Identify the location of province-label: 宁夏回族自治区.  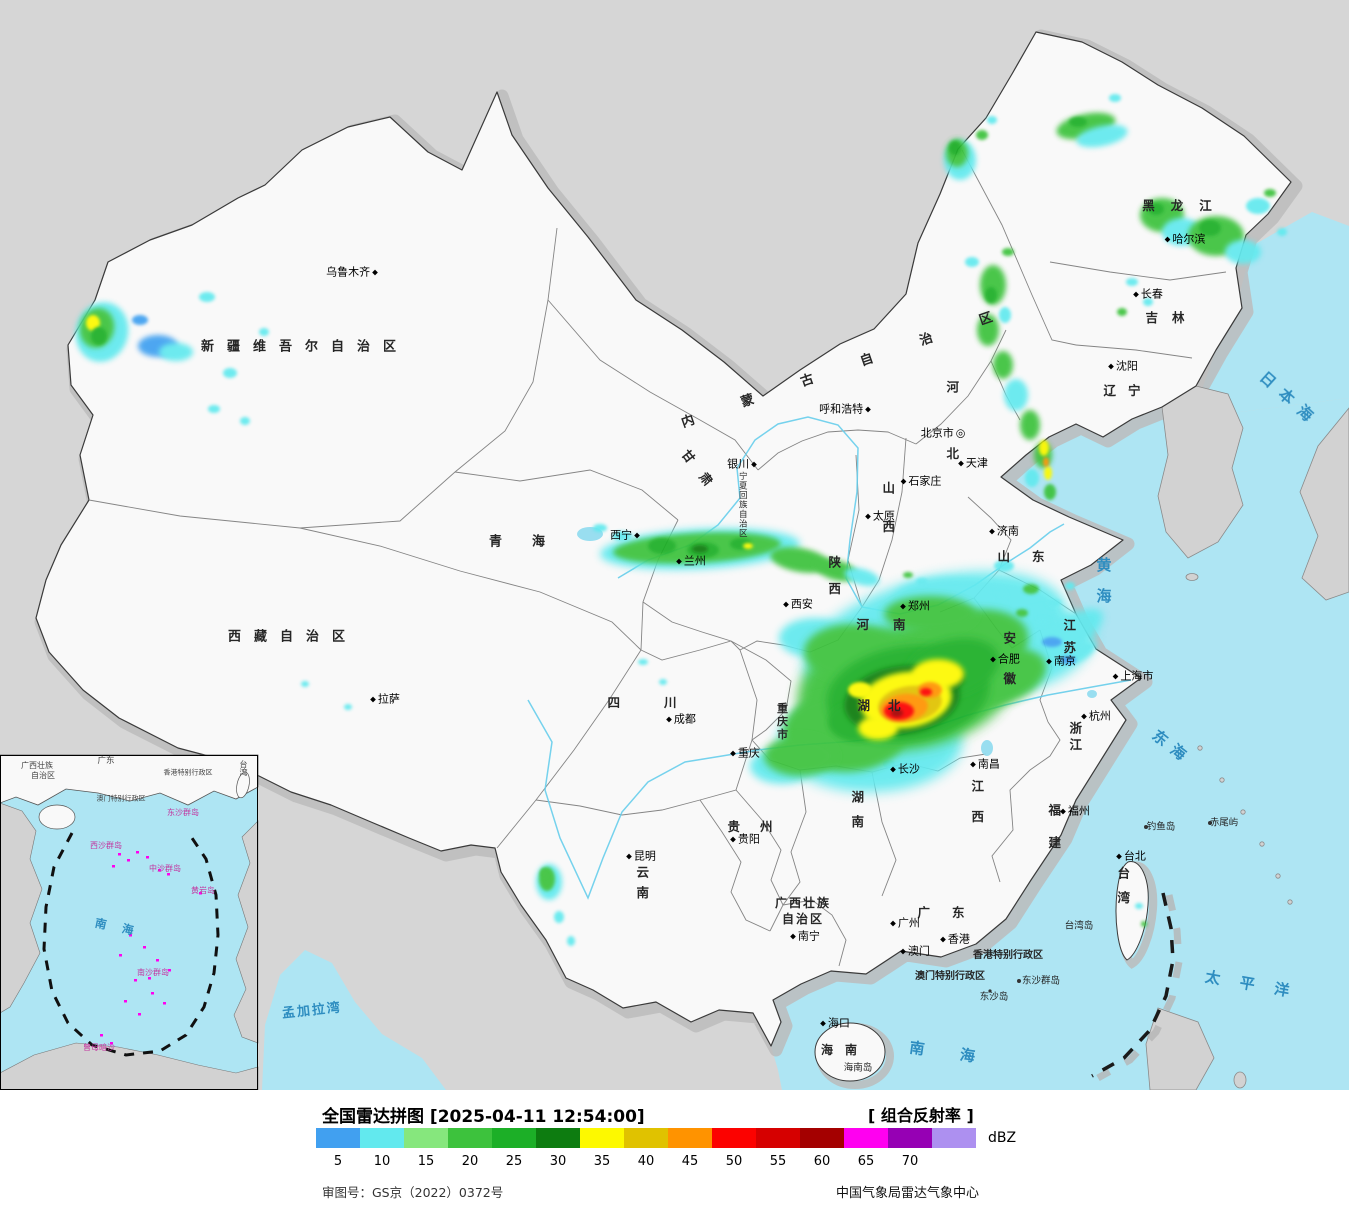
(742, 505).